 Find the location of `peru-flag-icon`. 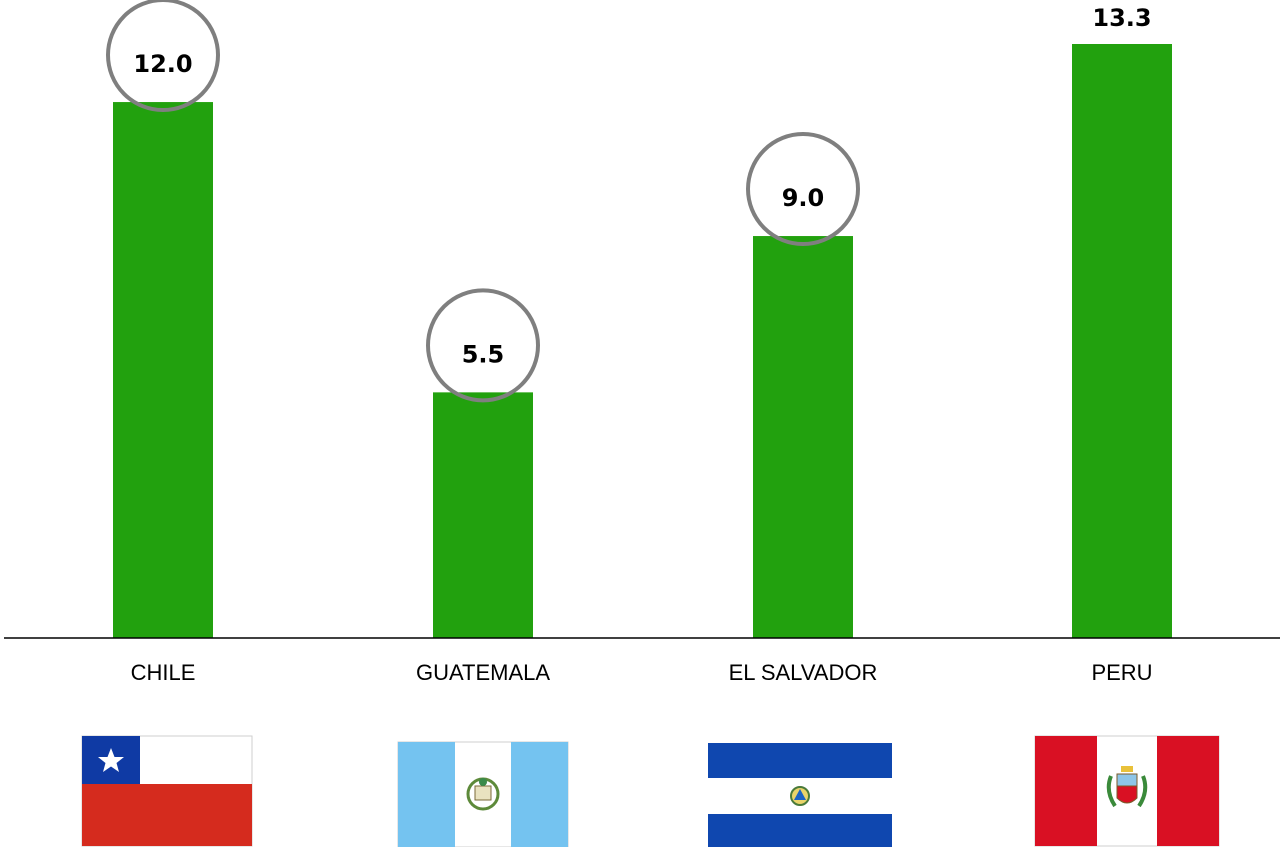

peru-flag-icon is located at coordinates (1127, 791).